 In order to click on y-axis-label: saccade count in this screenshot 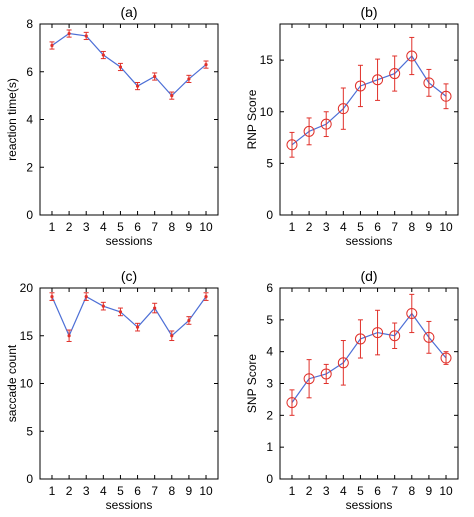, I will do `click(12, 383)`.